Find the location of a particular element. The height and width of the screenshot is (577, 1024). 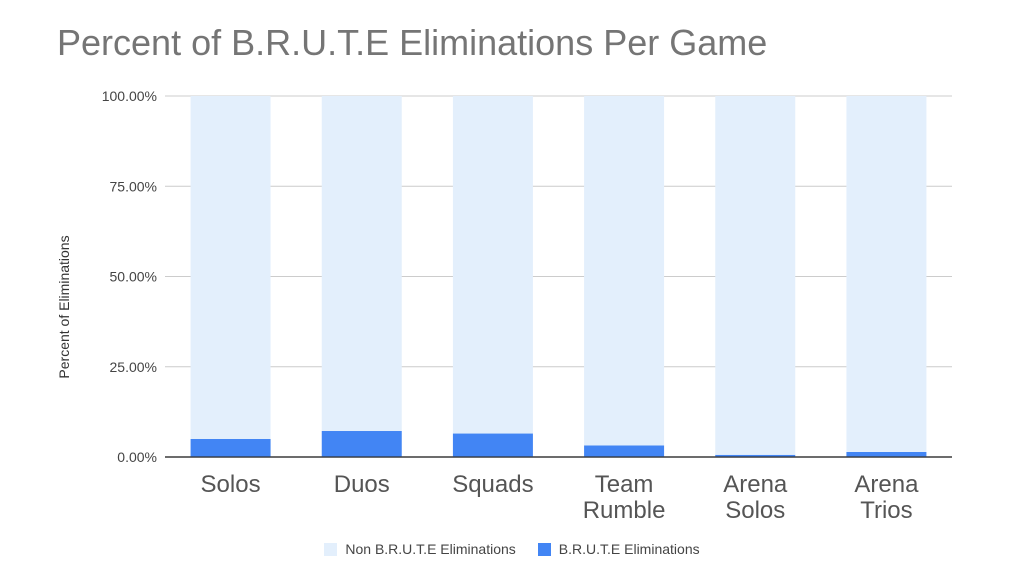

y-tick-label: 0.00% is located at coordinates (137, 457).